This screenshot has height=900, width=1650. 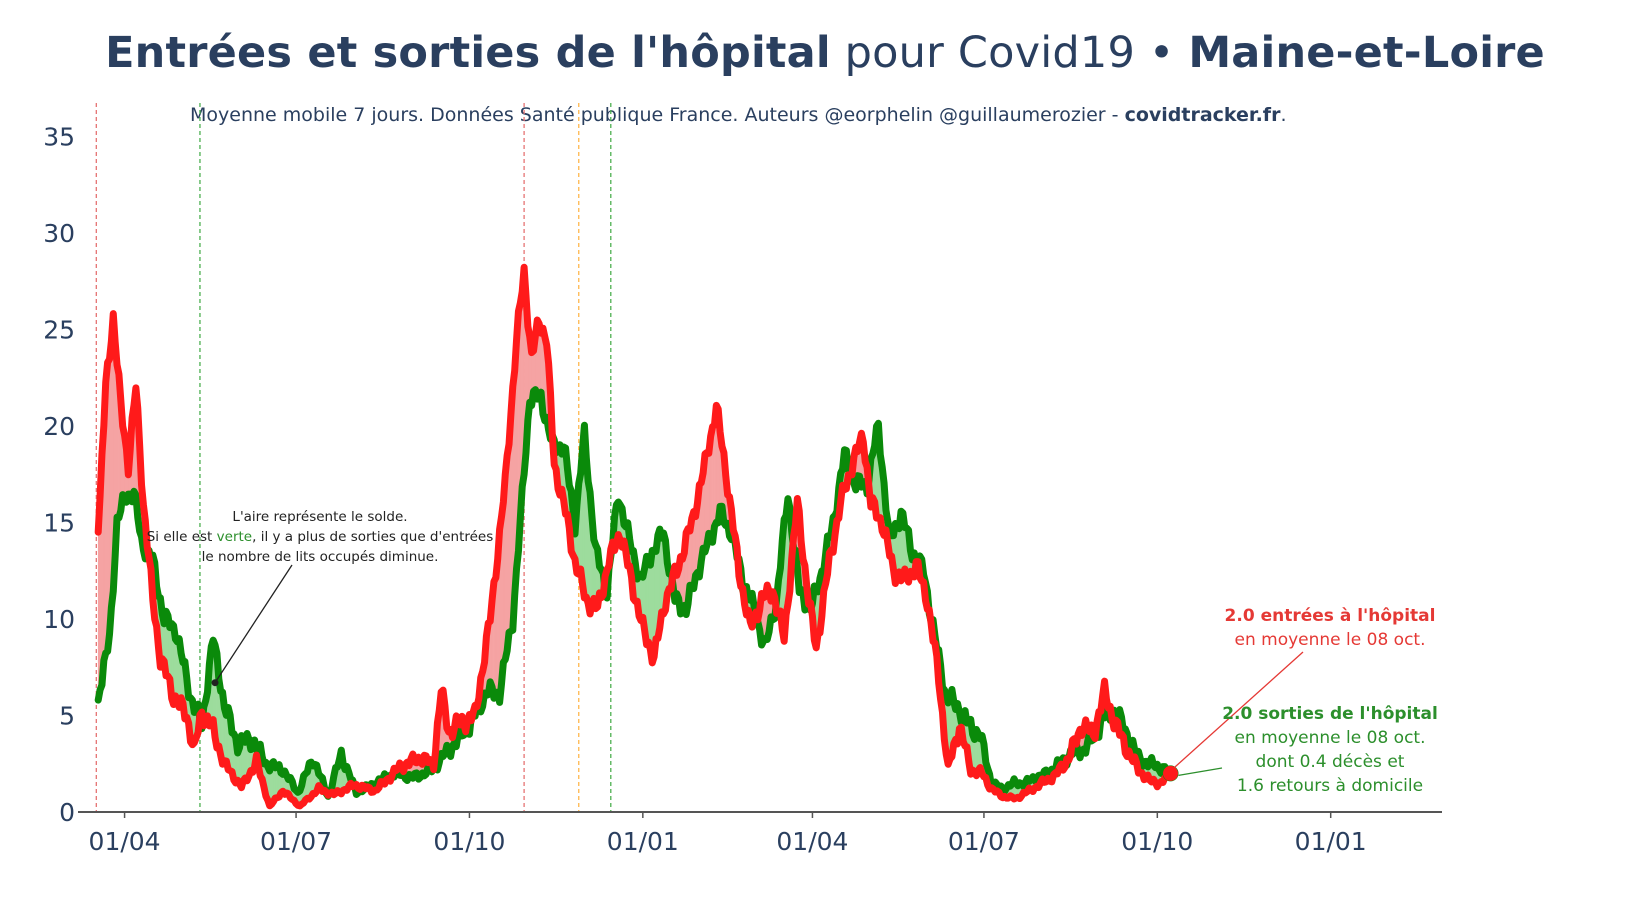 I want to click on subtitle-site: covidtracker.fr, so click(x=1202, y=115).